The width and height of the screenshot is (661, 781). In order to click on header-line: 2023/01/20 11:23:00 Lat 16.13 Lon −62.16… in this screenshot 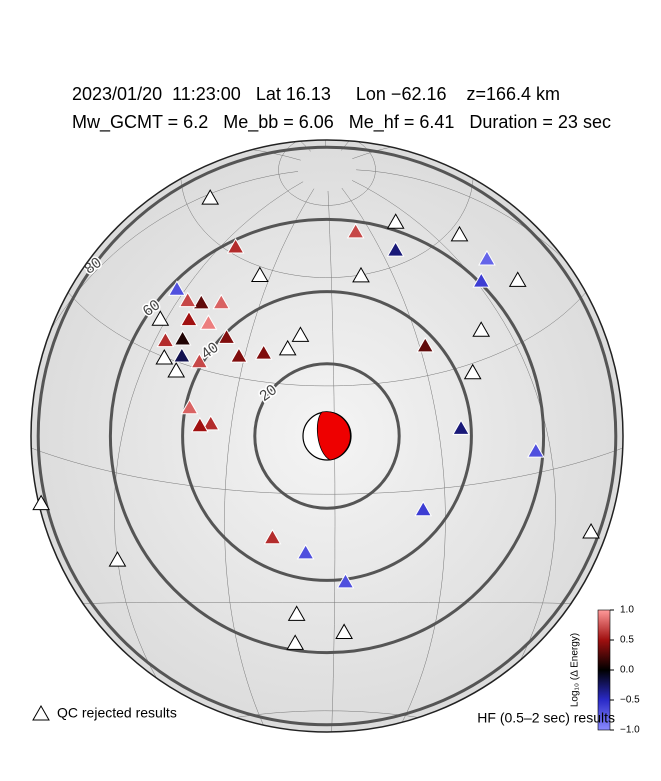, I will do `click(316, 94)`.